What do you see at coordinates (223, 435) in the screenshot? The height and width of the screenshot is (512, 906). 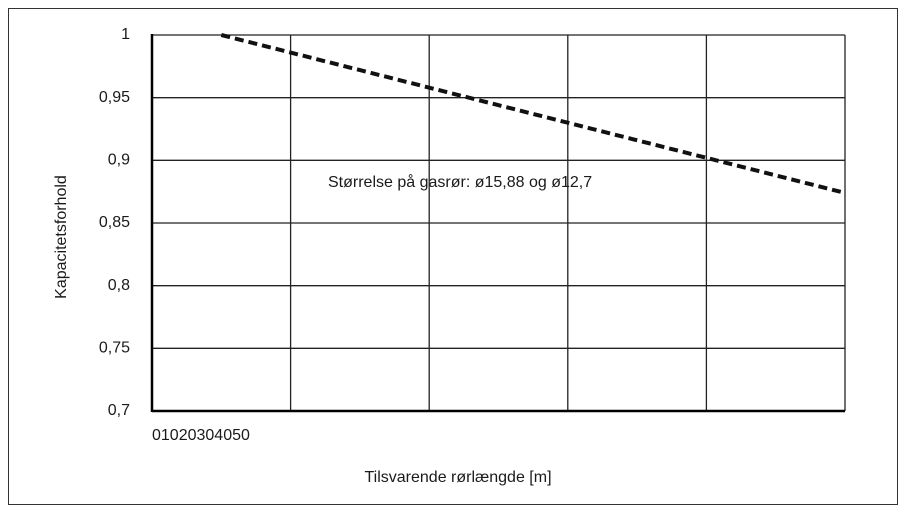 I see `x-tick-label: 40` at bounding box center [223, 435].